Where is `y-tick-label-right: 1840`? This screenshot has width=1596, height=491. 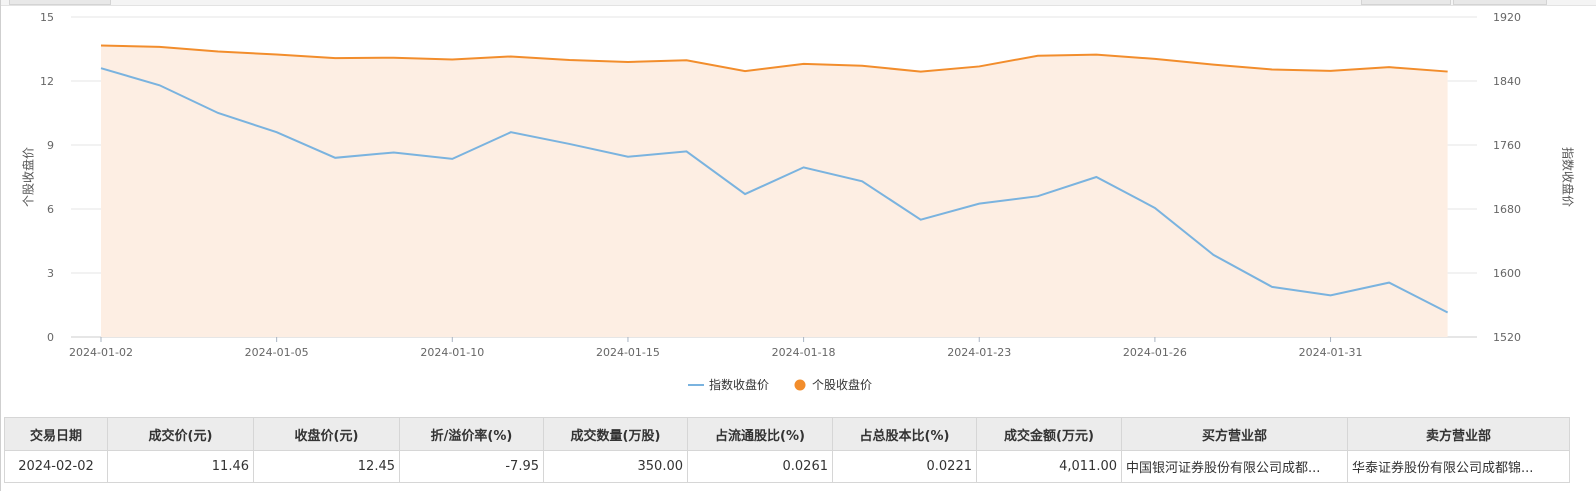 y-tick-label-right: 1840 is located at coordinates (1507, 81).